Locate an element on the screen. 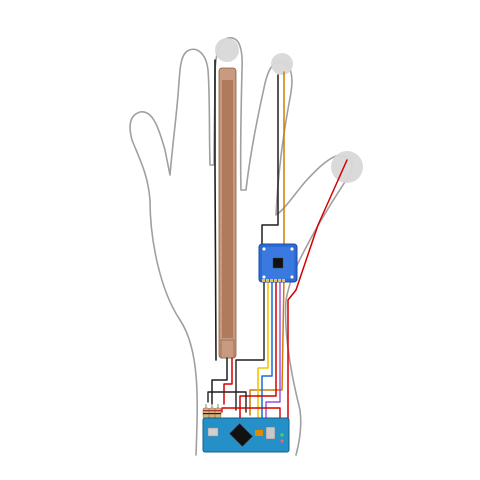 This screenshot has height=480, width=480. touch-pad-index is located at coordinates (227, 50).